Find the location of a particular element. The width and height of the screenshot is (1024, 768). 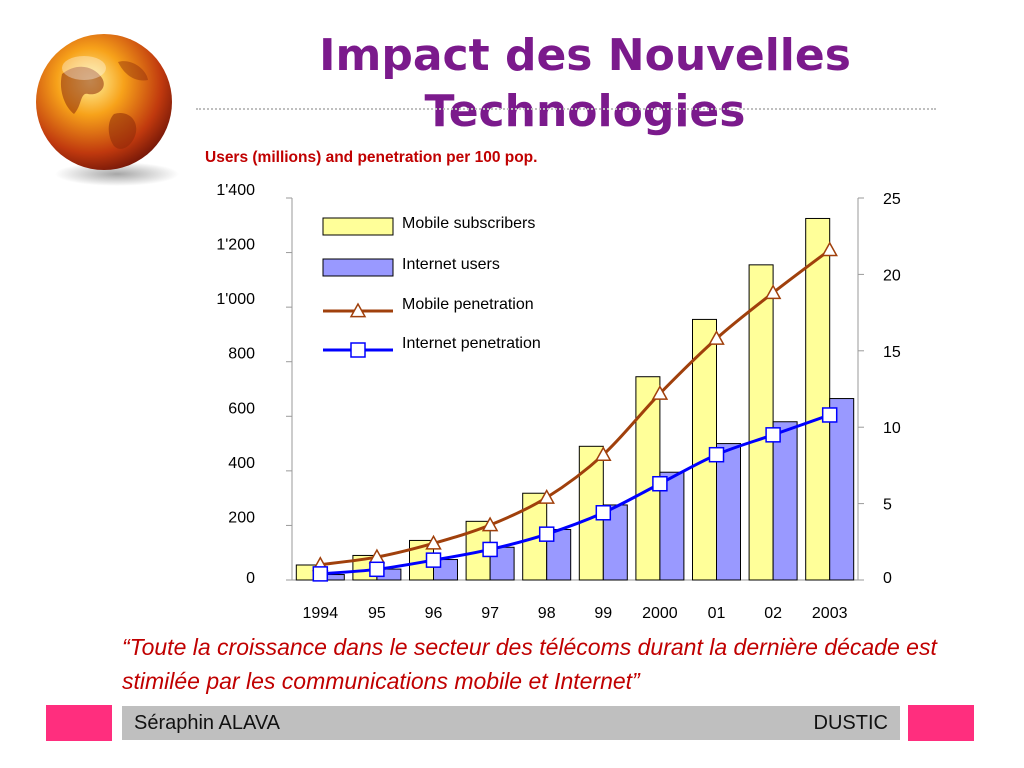

y-left-tick-label: 600 is located at coordinates (241, 408).